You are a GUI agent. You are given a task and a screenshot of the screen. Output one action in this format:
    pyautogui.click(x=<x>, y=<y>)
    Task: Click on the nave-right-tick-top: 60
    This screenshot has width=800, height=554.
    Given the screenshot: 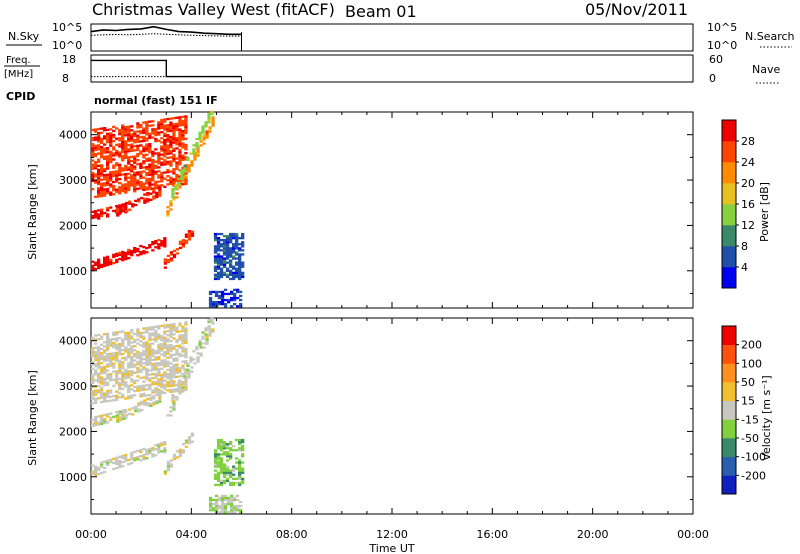 What is the action you would take?
    pyautogui.click(x=716, y=59)
    